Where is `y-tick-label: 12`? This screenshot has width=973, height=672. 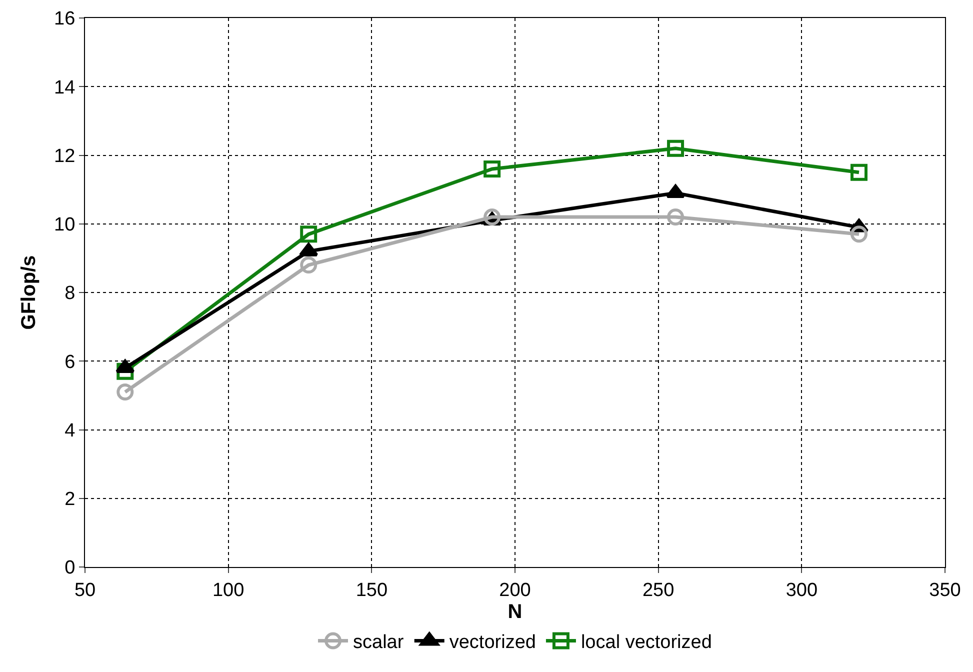
y-tick-label: 12 is located at coordinates (65, 156).